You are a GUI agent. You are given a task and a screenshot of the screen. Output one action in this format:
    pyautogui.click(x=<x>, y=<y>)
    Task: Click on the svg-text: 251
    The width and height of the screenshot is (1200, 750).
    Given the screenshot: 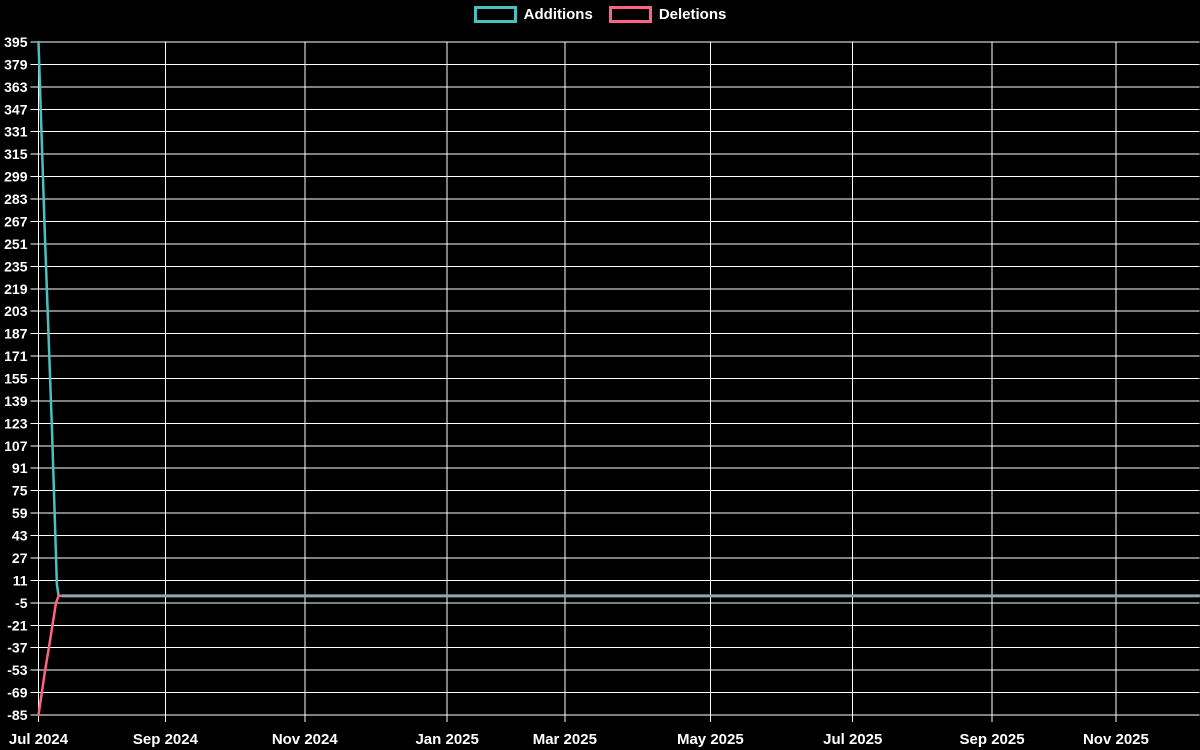 What is the action you would take?
    pyautogui.click(x=16, y=244)
    